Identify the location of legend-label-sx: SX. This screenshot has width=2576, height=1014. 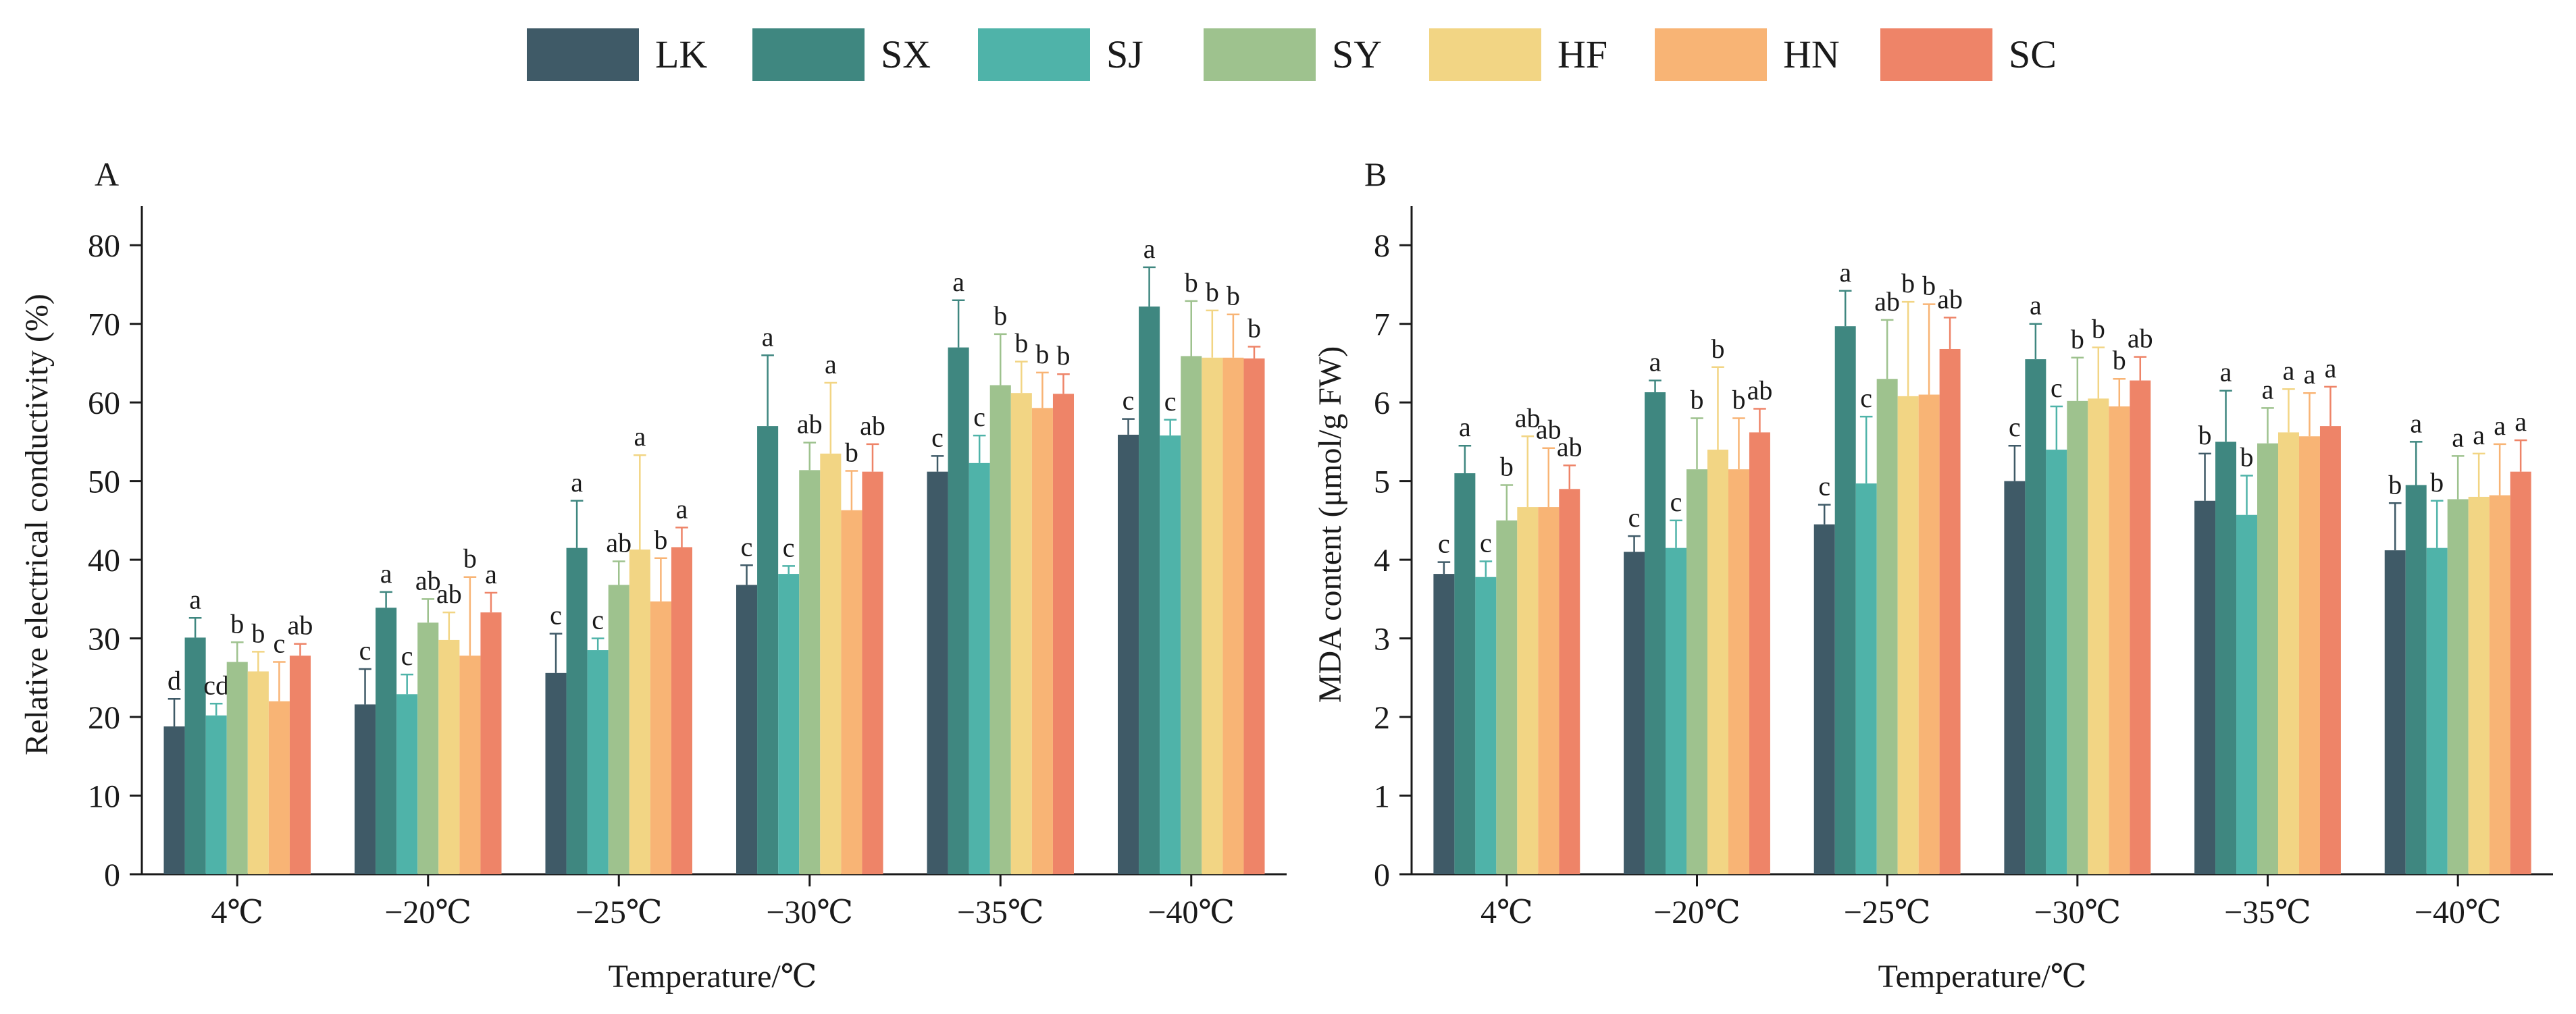
(906, 54).